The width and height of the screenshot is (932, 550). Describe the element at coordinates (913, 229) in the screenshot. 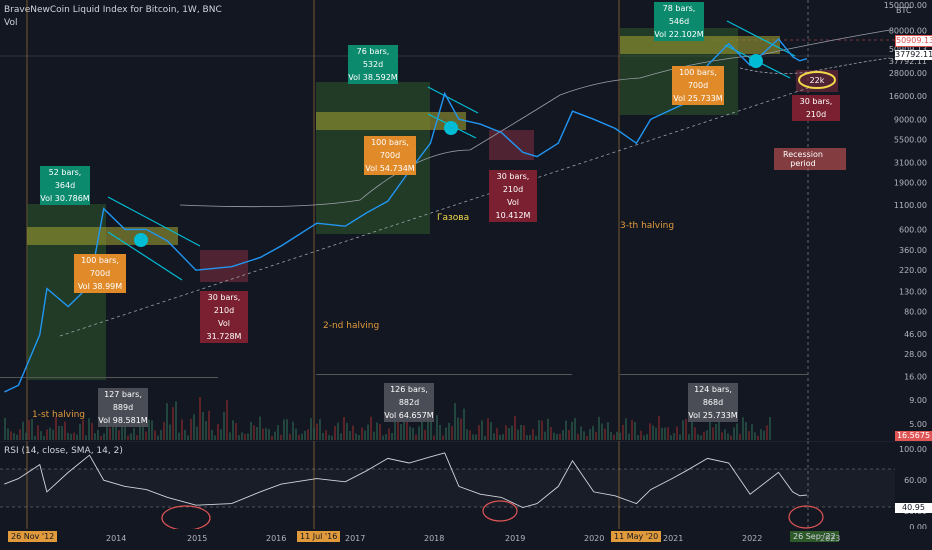

I see `y-tick-label: 600.00` at that location.